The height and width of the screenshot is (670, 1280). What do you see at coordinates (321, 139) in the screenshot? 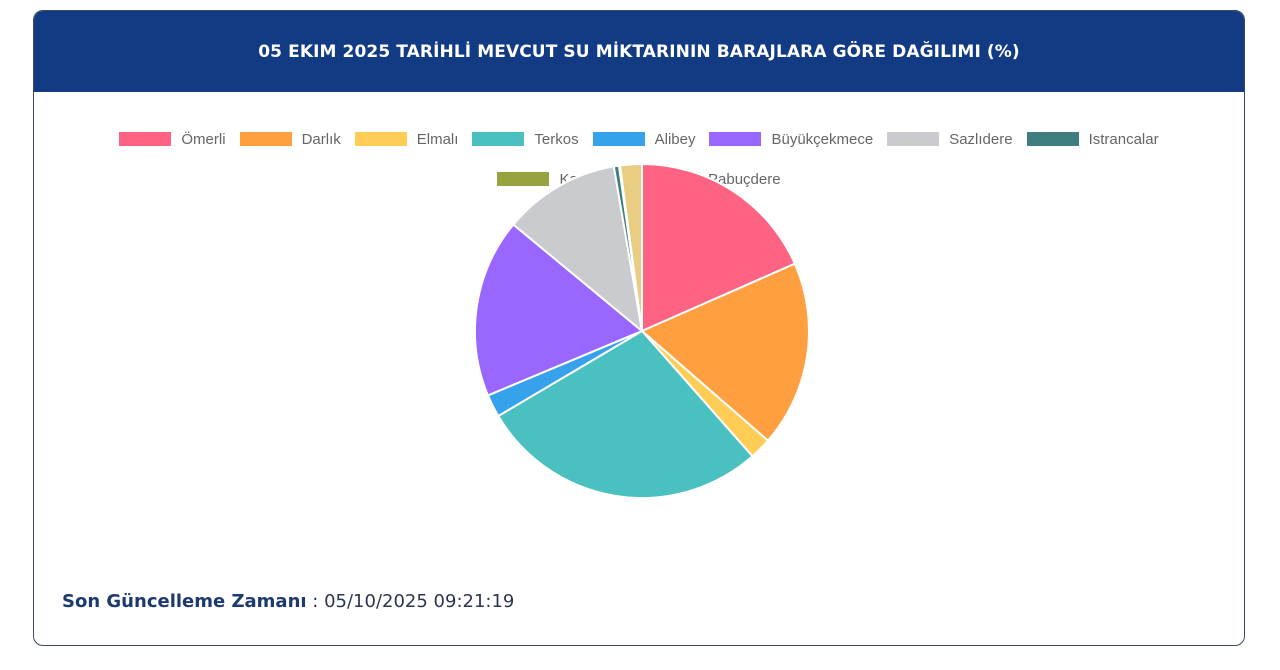
I see `legend-label: Darlık` at bounding box center [321, 139].